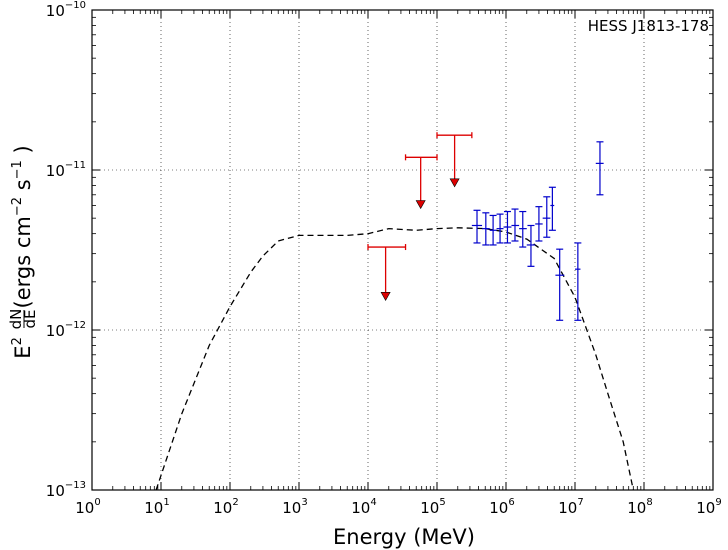 The height and width of the screenshot is (550, 728). I want to click on source-annotation: HESS J1813-178, so click(648, 26).